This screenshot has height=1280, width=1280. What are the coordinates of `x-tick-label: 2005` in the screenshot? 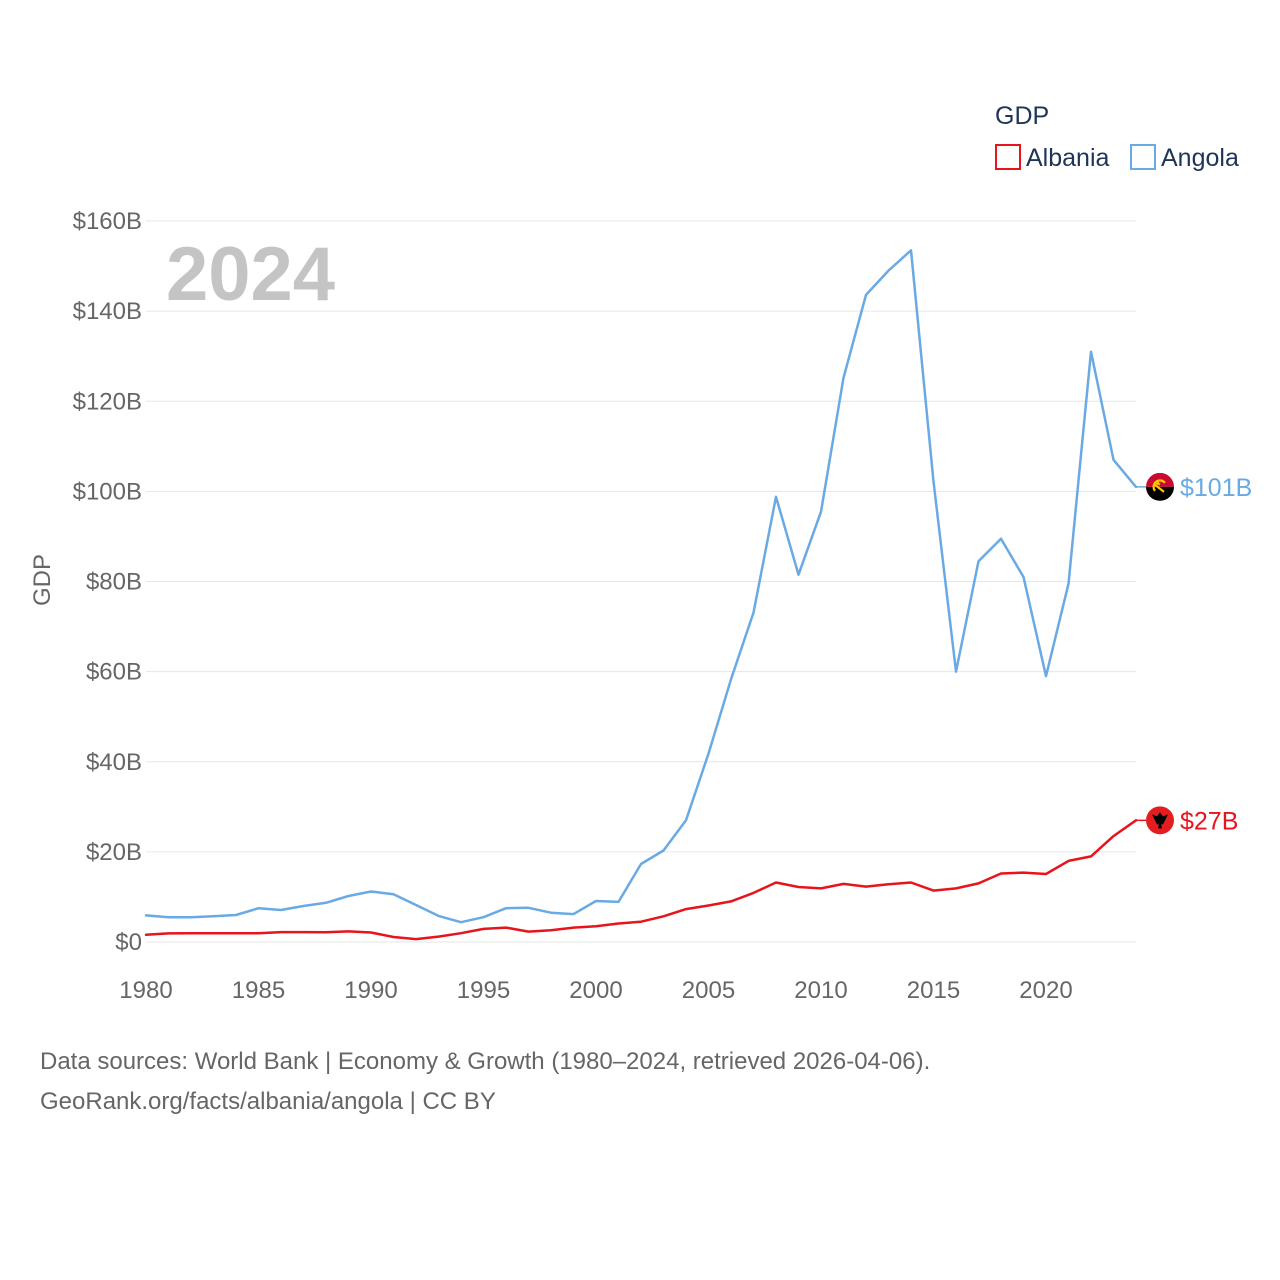 It's located at (708, 990).